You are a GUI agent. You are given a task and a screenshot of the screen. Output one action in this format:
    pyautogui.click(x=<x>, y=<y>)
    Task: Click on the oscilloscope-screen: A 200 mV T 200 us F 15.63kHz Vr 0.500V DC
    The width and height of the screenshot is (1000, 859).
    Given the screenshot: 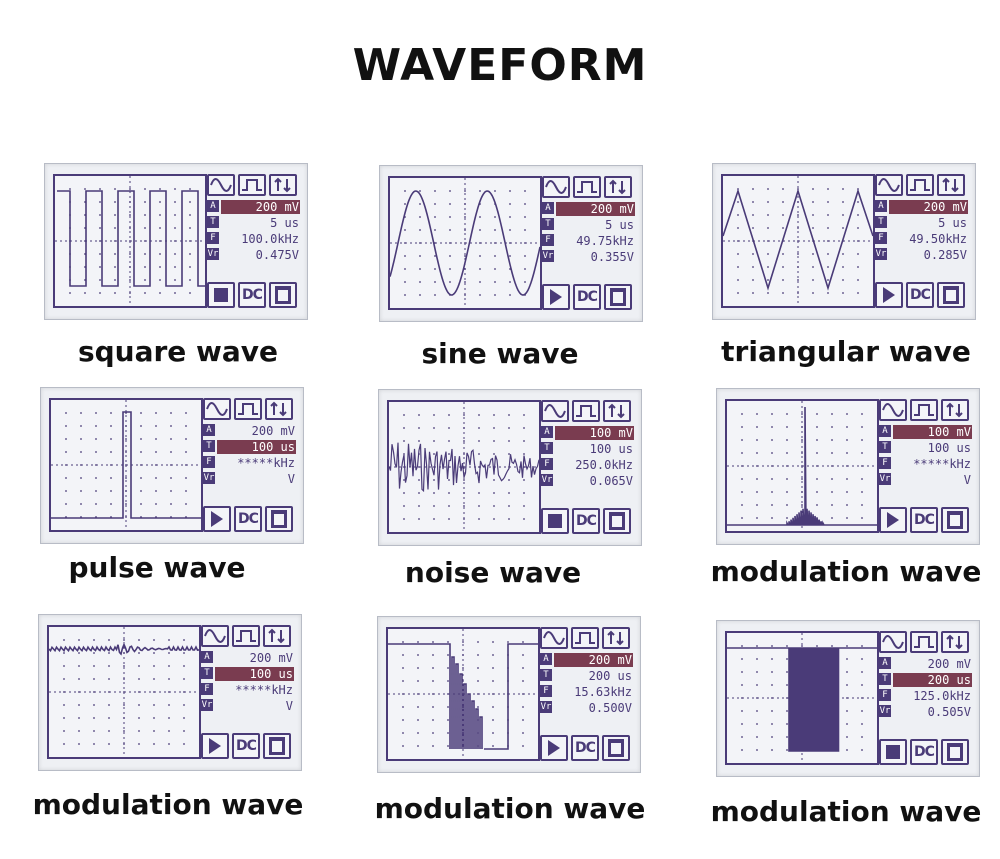 What is the action you would take?
    pyautogui.click(x=509, y=694)
    